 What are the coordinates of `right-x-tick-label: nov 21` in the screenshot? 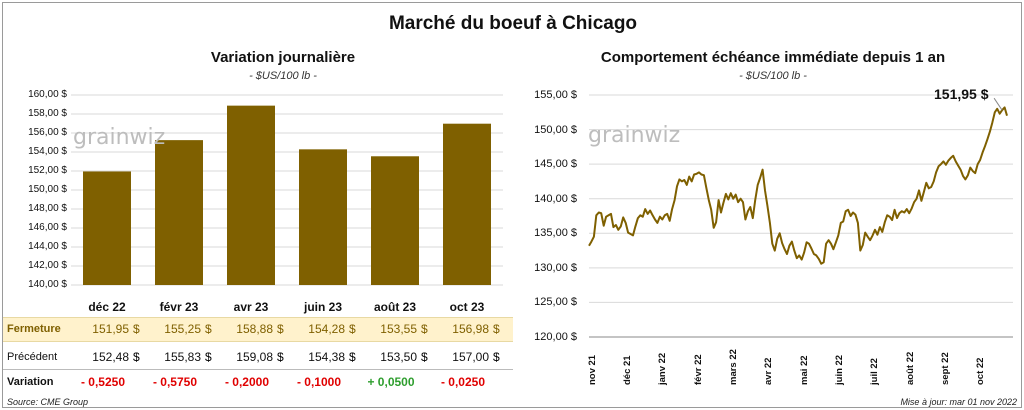 It's located at (592, 369).